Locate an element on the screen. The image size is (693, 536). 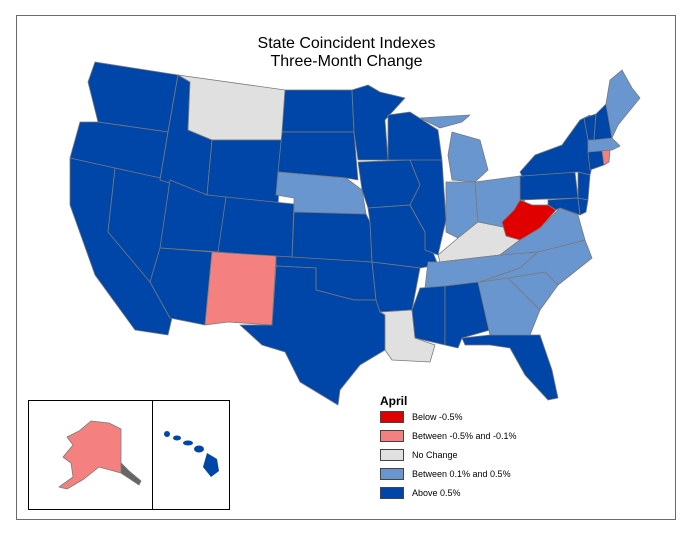
state-wy is located at coordinates (244, 172).